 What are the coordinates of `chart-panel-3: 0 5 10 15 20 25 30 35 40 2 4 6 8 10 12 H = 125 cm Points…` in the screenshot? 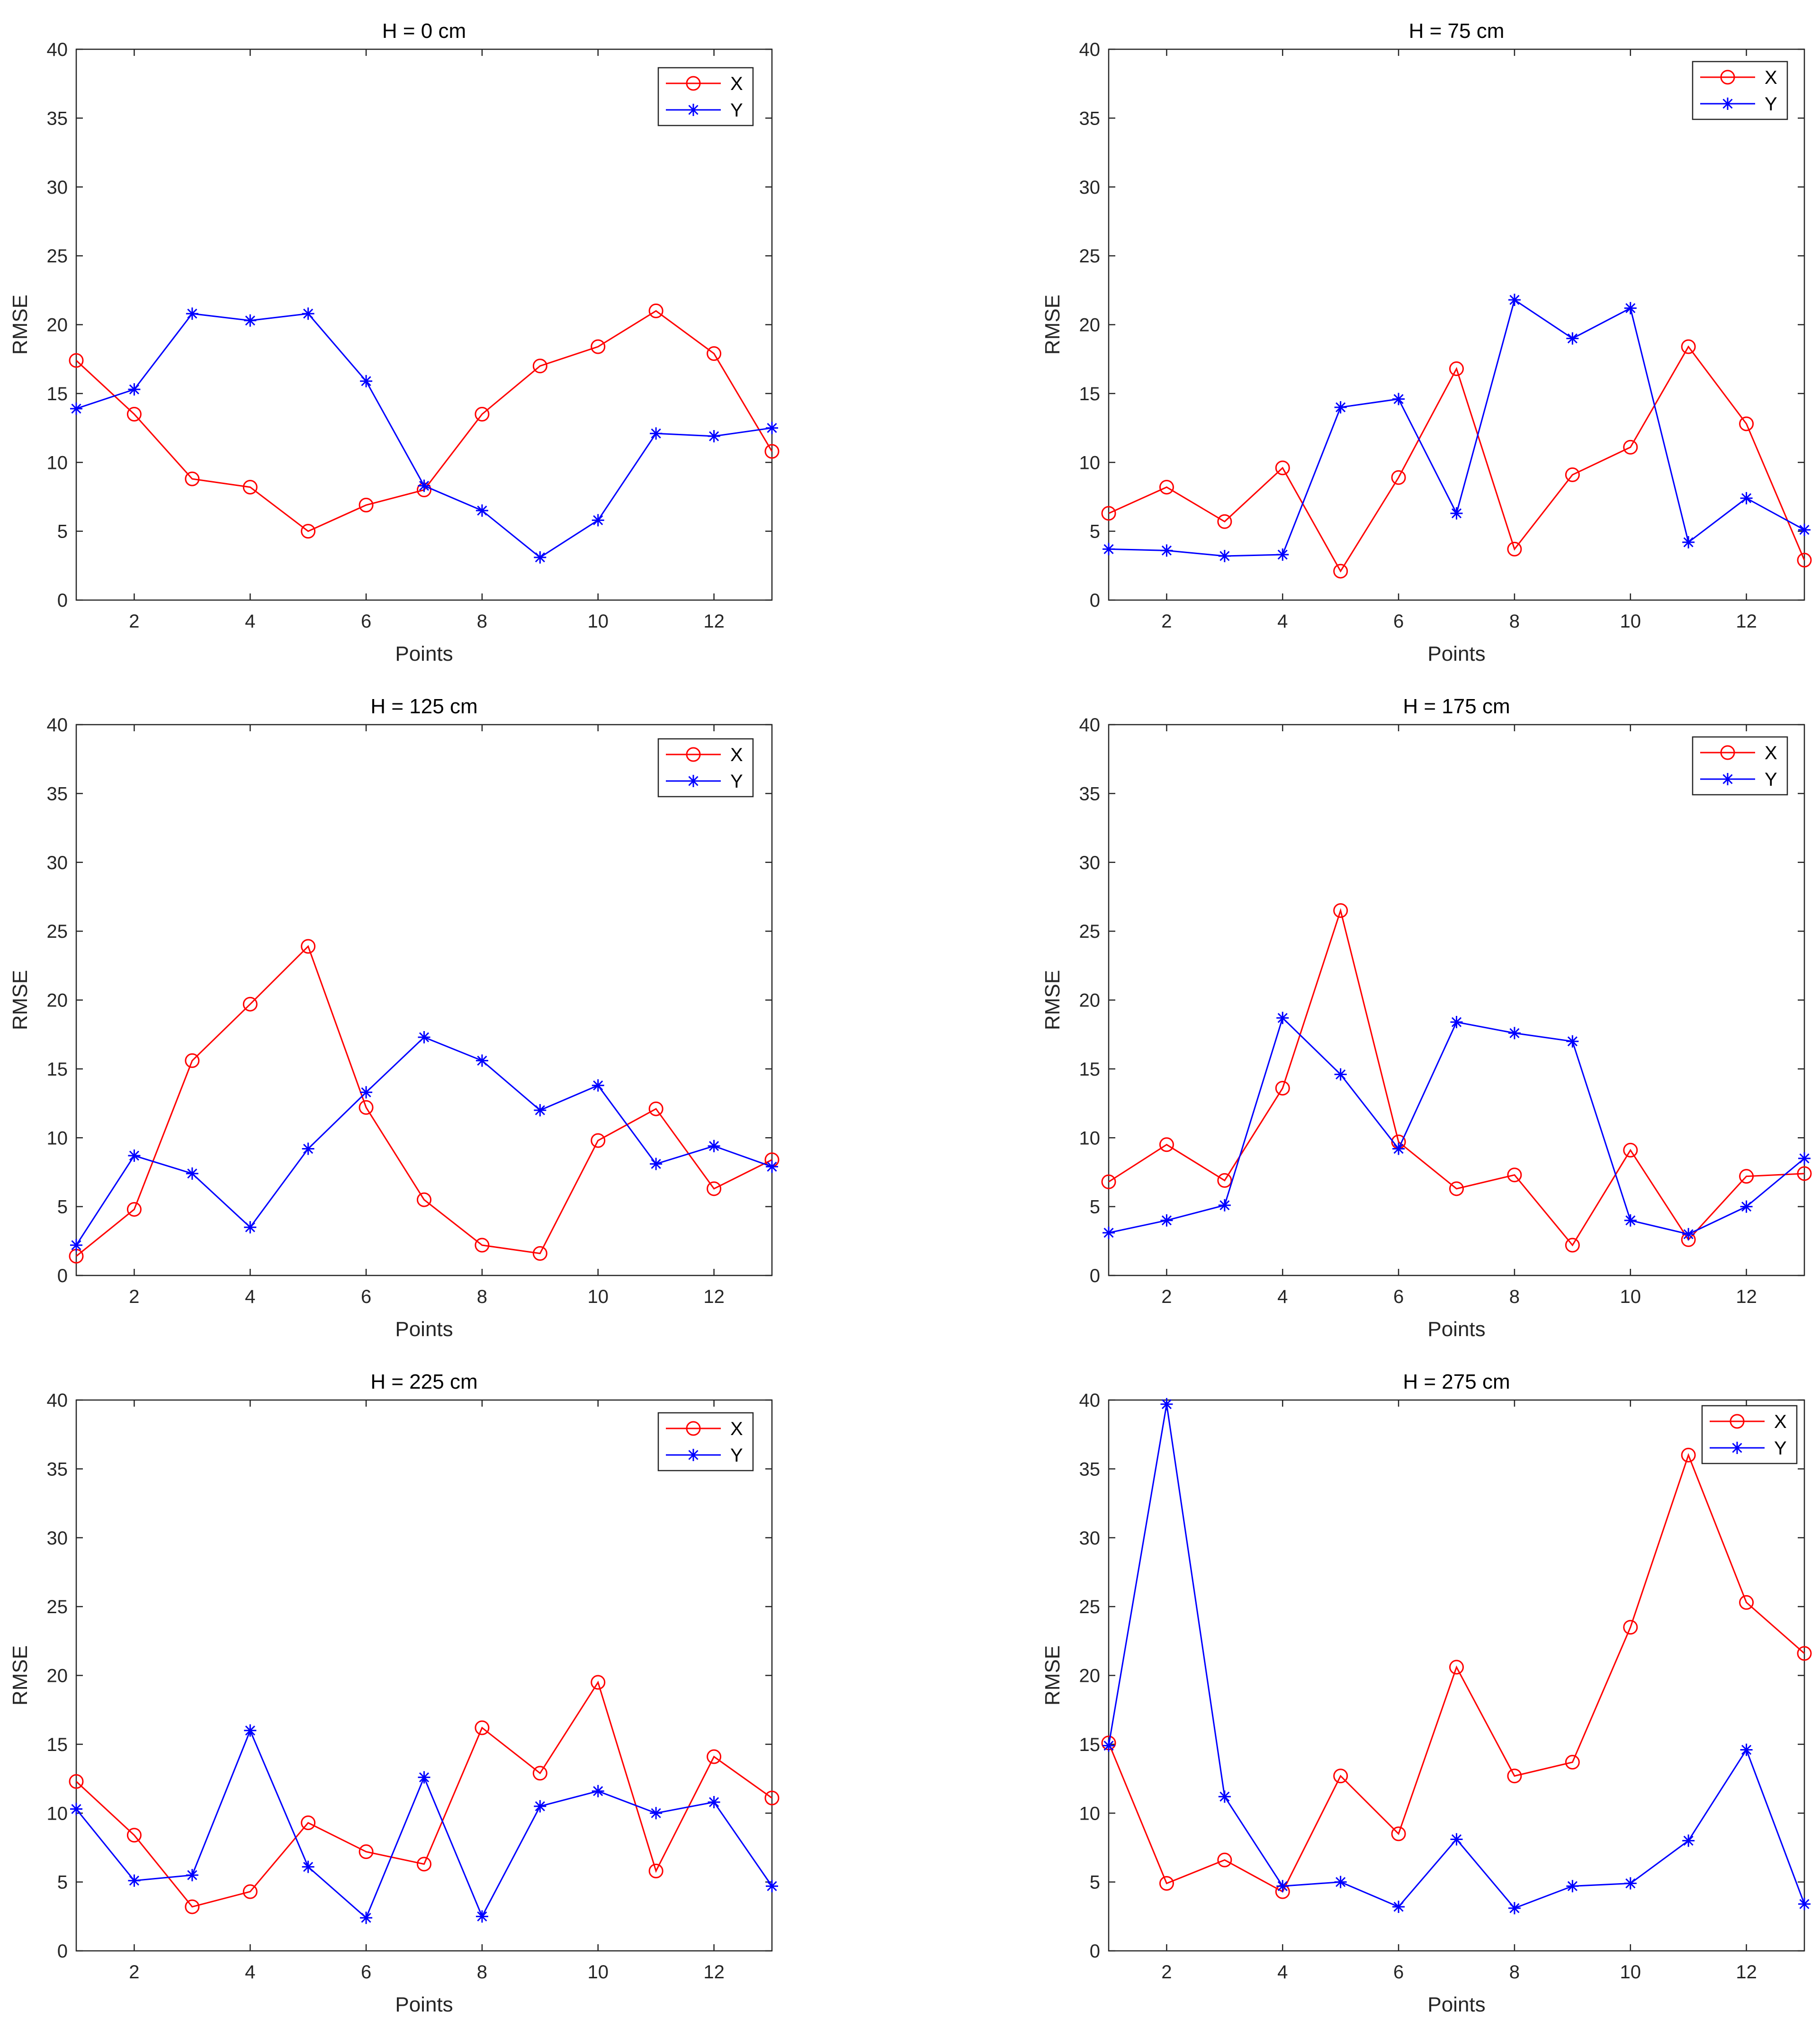 It's located at (394, 1018).